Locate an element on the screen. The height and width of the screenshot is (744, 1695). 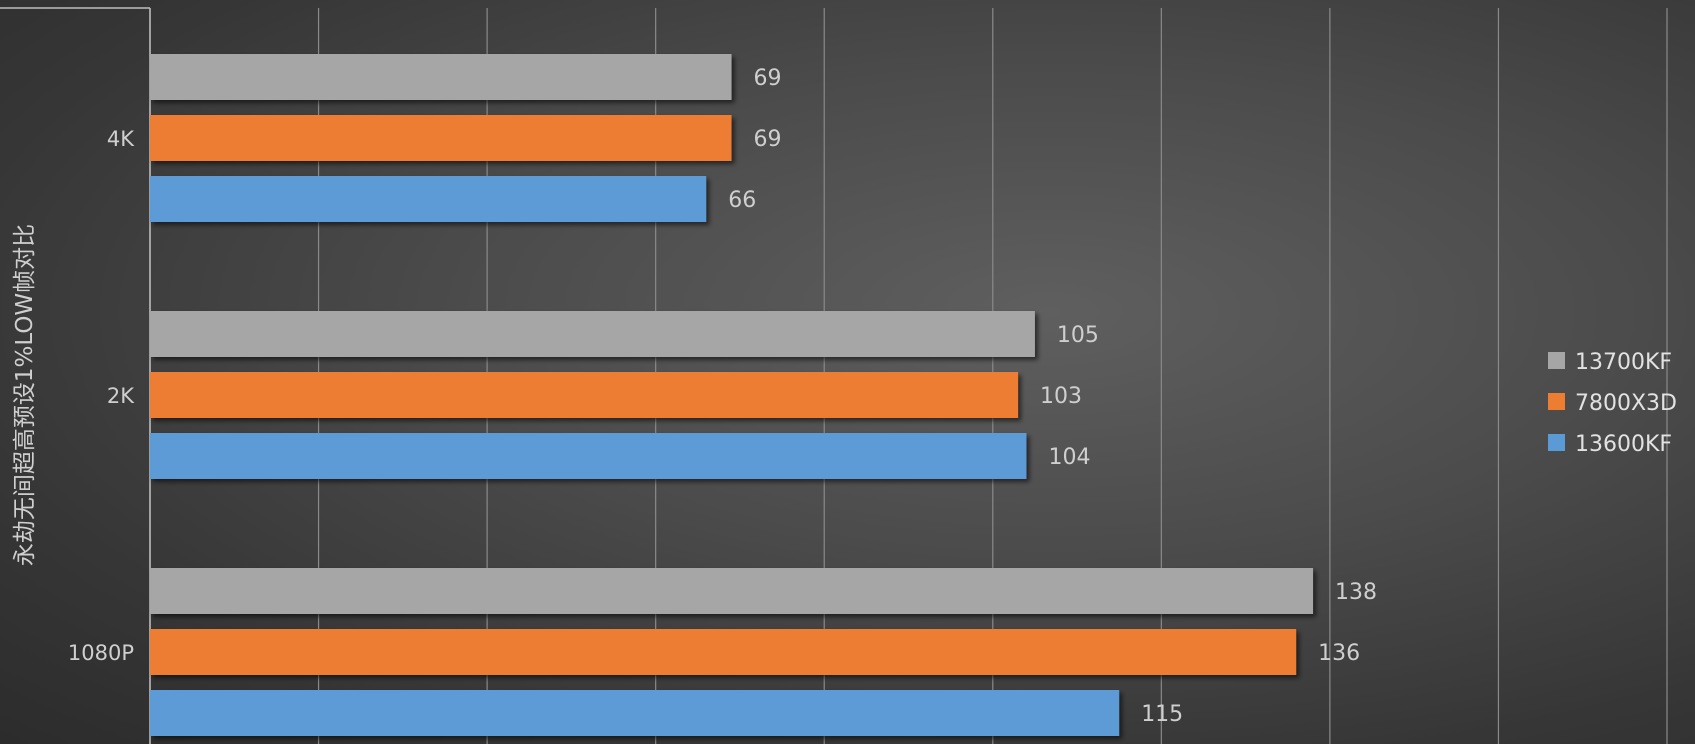
legend-label: 13700KF is located at coordinates (1623, 362).